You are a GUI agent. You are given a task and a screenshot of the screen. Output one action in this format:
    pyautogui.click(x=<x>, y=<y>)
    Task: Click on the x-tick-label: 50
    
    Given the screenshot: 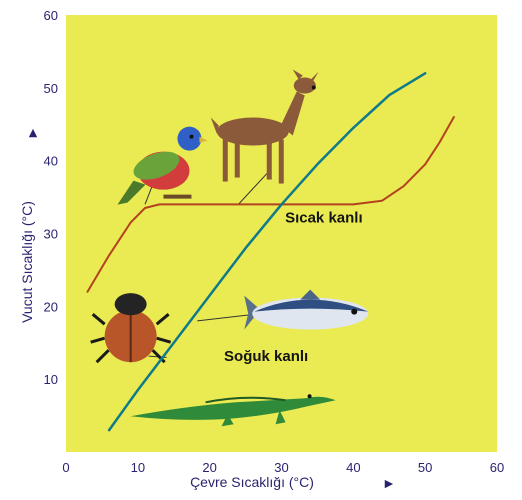 What is the action you would take?
    pyautogui.click(x=425, y=467)
    